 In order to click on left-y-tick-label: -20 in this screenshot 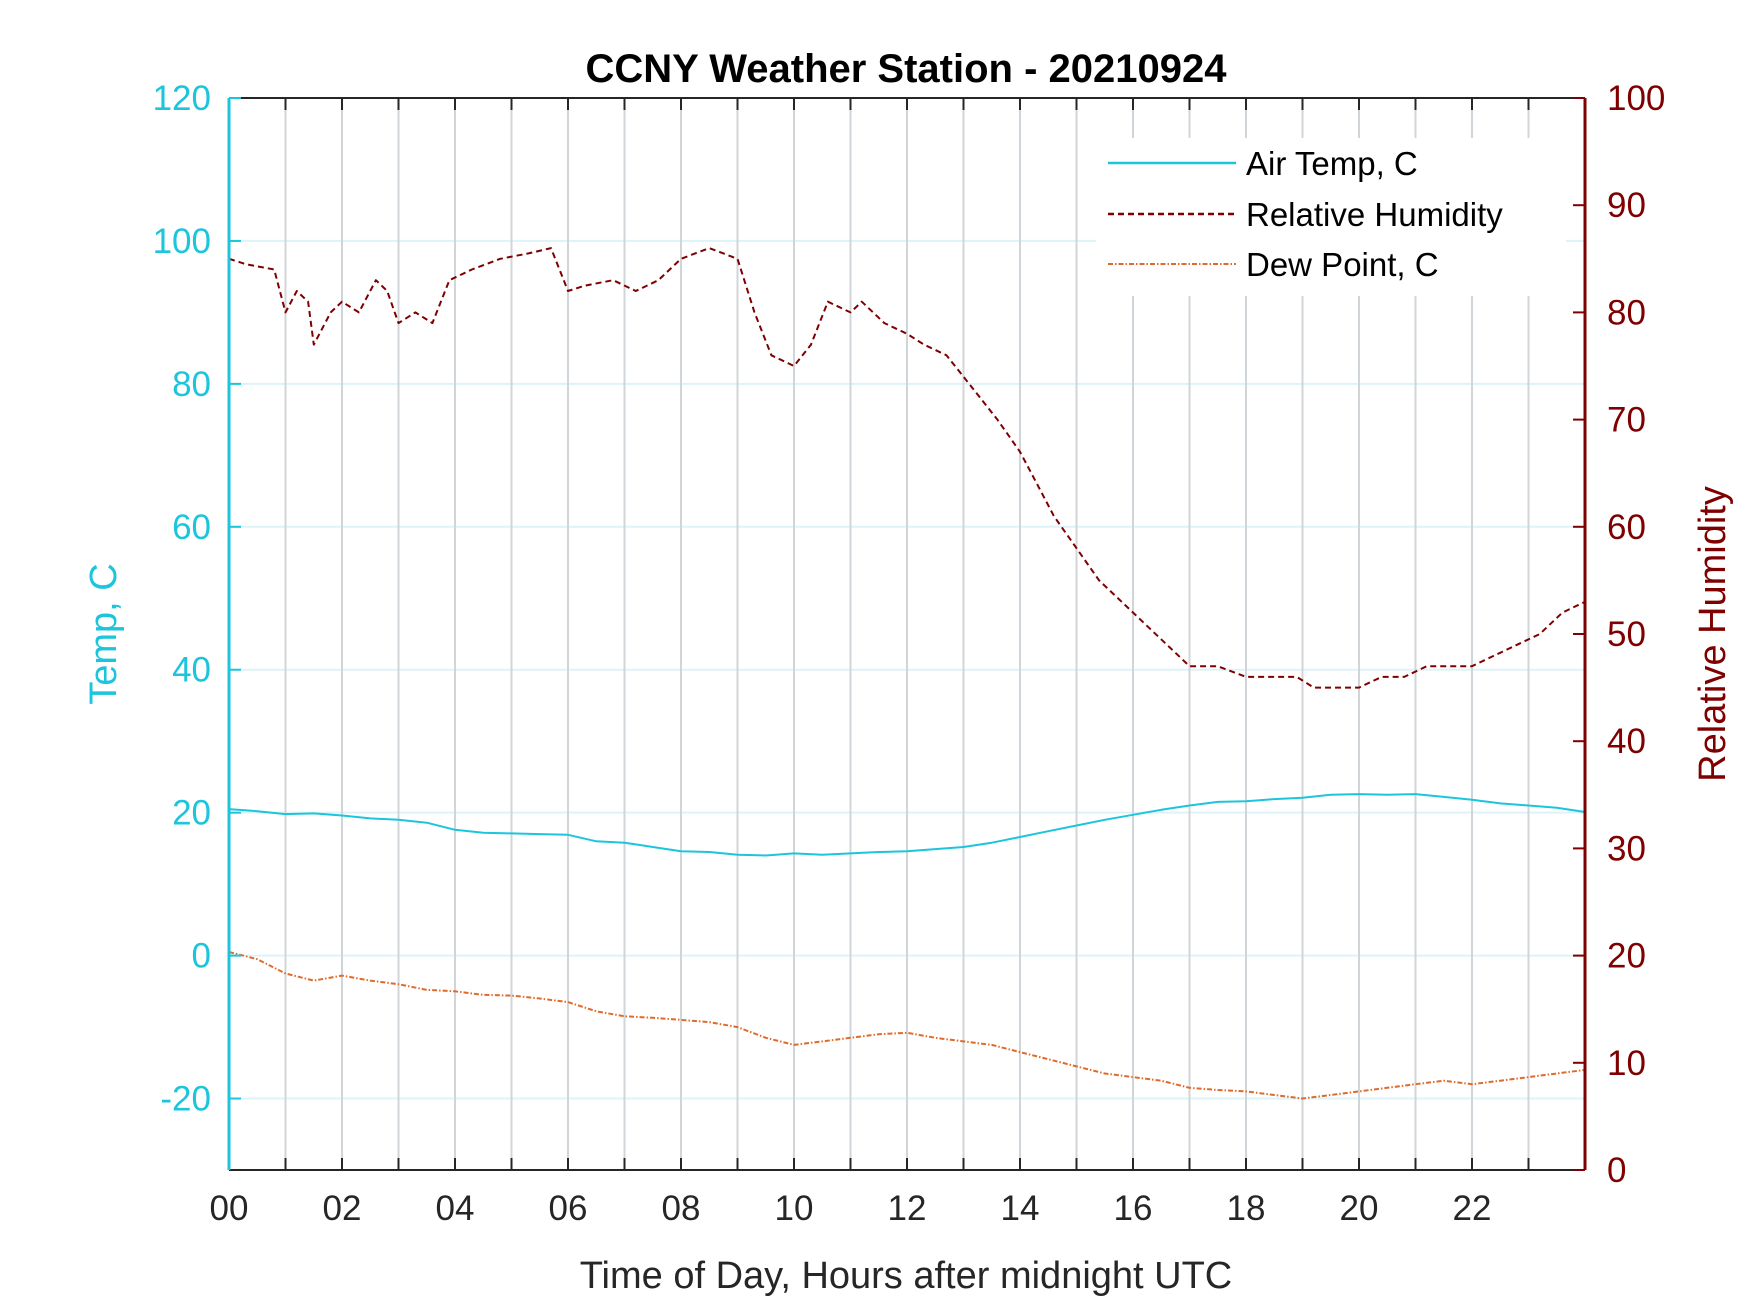, I will do `click(185, 1099)`.